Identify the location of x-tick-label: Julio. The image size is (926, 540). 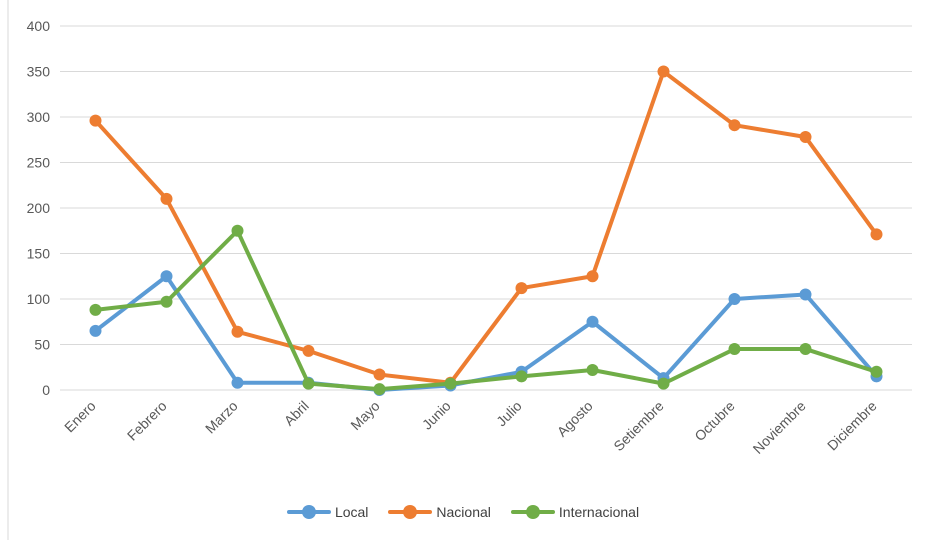
(509, 413).